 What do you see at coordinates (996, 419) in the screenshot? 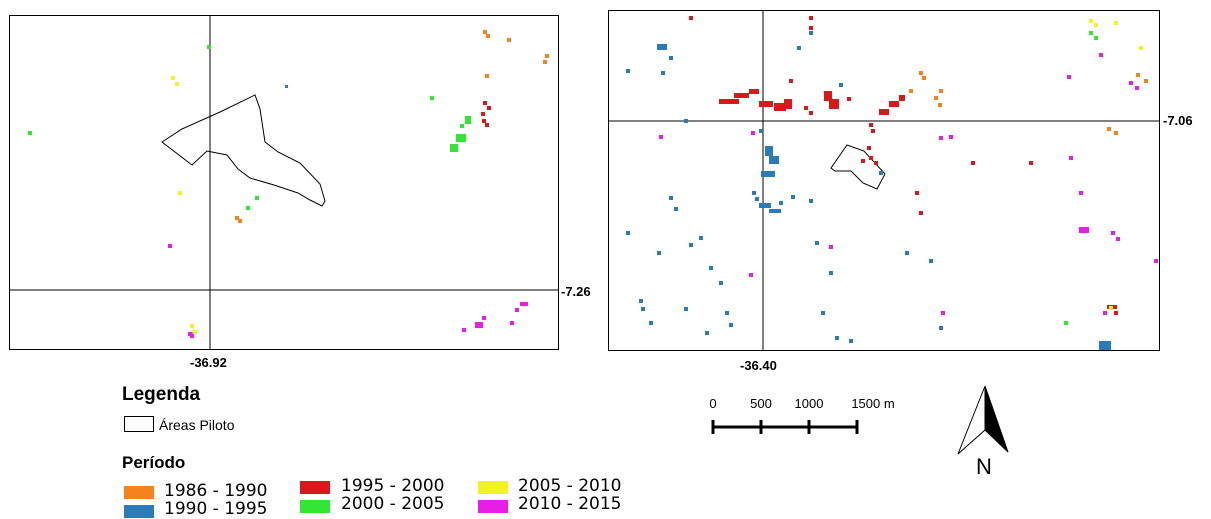
I see `north-arrow-right-half` at bounding box center [996, 419].